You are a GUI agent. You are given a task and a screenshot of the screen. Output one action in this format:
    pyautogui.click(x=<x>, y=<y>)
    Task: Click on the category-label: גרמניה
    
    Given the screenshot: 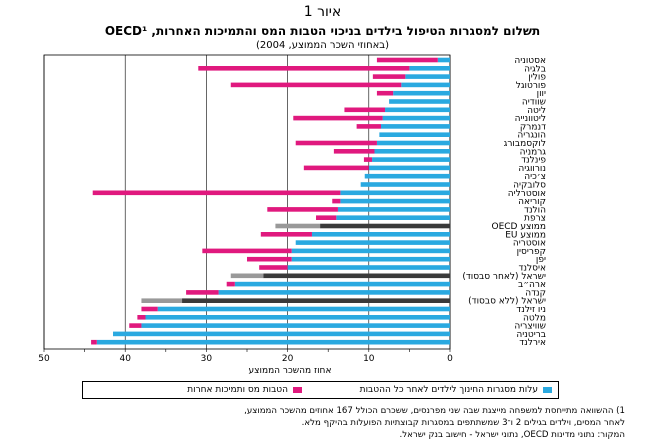 What is the action you would take?
    pyautogui.click(x=533, y=152)
    